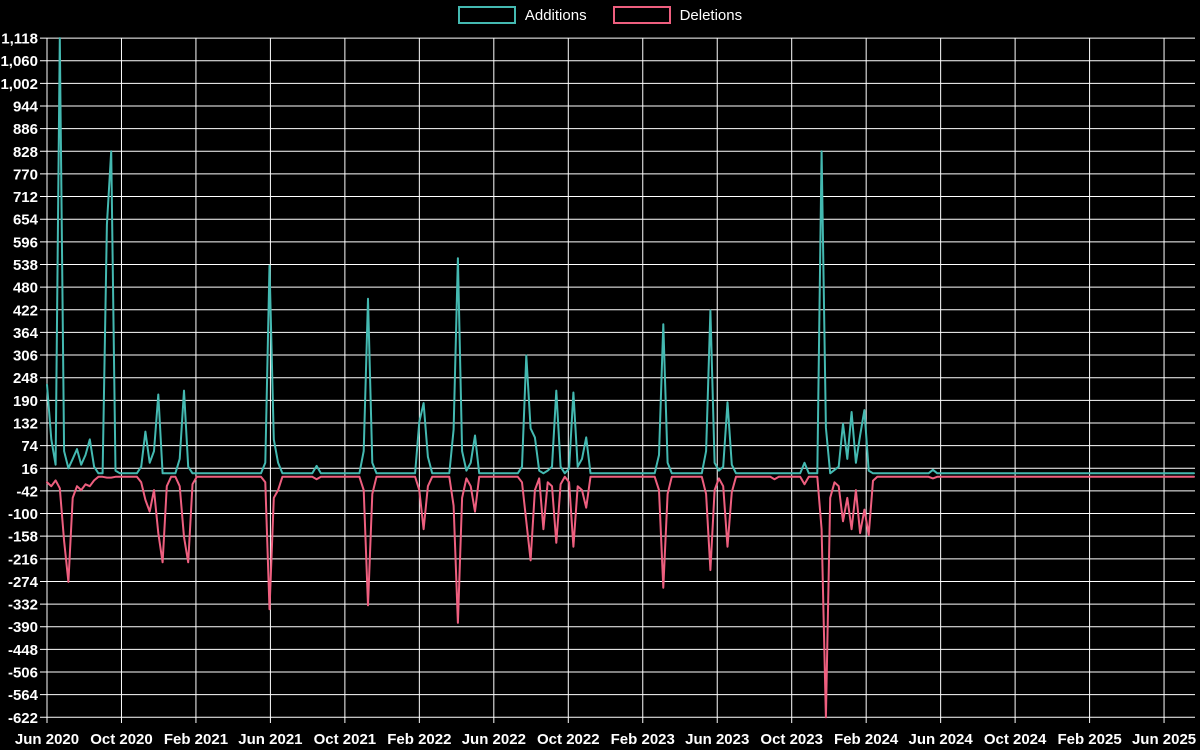 This screenshot has height=750, width=1200. I want to click on x-tick-label: Feb 2024, so click(866, 739).